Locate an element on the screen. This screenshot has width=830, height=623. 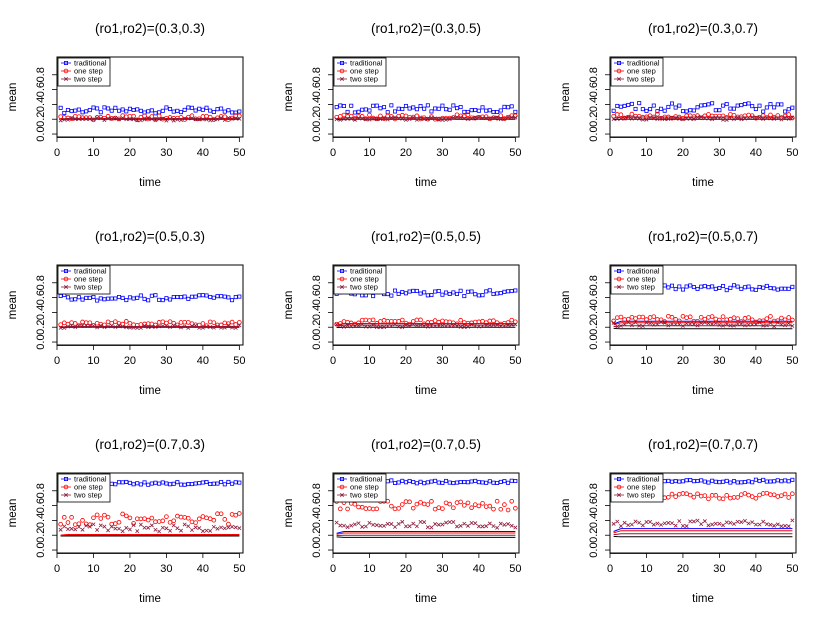
x-tick-label: 20 is located at coordinates (130, 569).